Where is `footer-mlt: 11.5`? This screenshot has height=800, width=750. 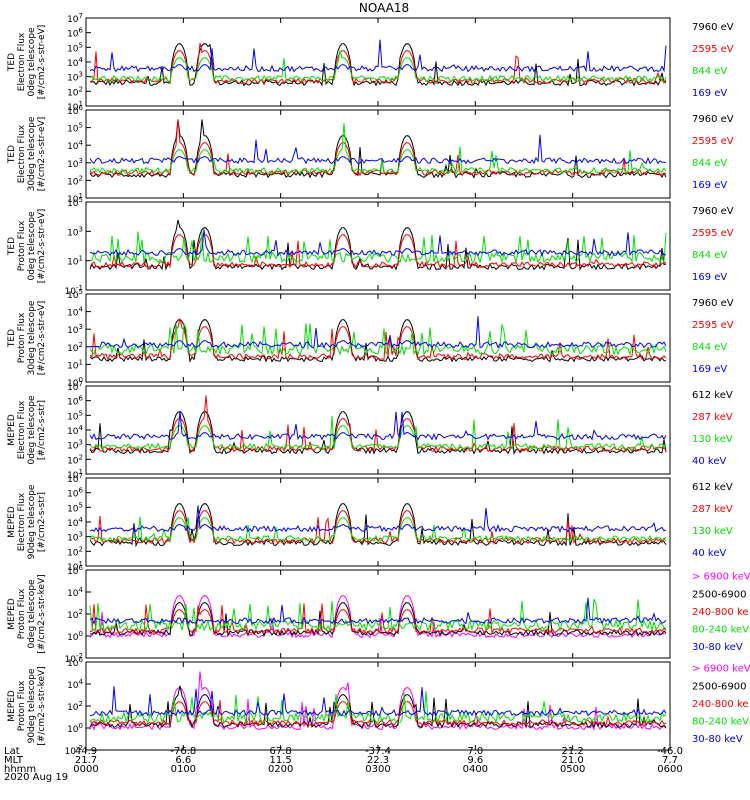
footer-mlt: 11.5 is located at coordinates (281, 760).